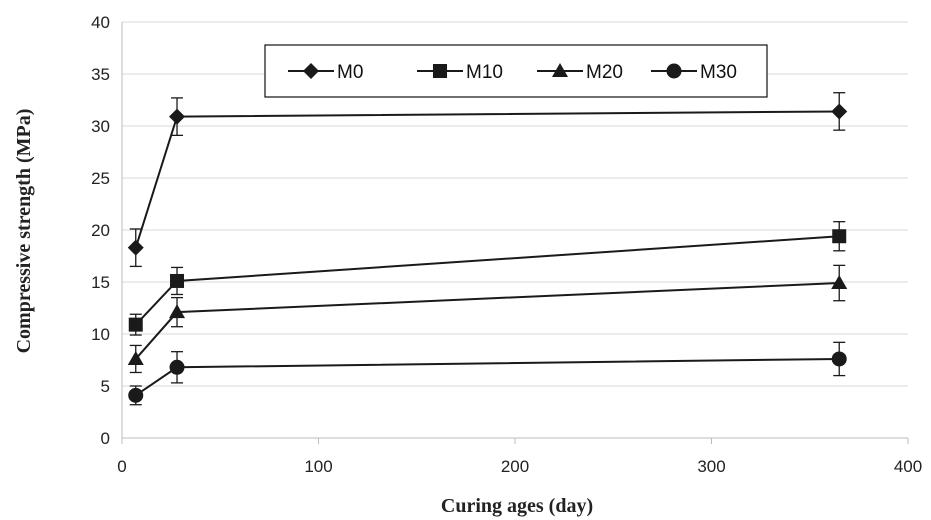  I want to click on y-tick-label-40: 40, so click(100, 22).